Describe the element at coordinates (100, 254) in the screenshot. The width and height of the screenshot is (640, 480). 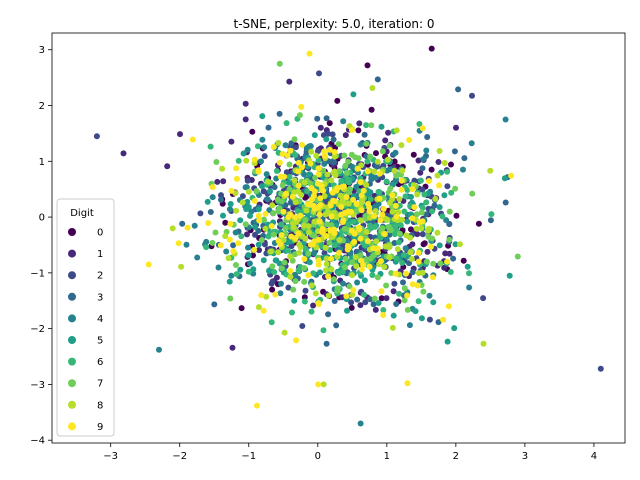
I see `legend-label-digit-1: 1` at that location.